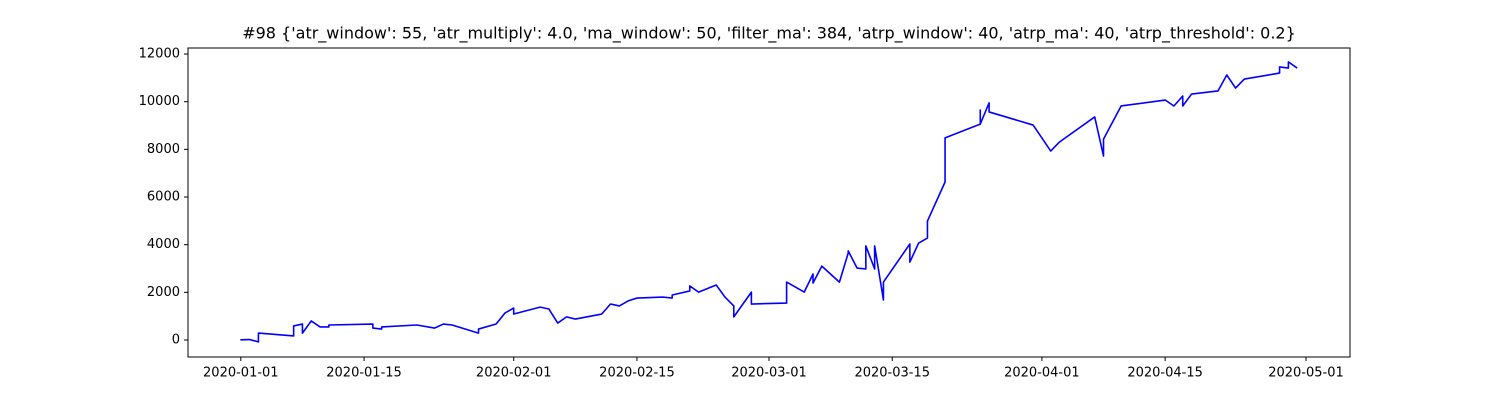 The width and height of the screenshot is (1500, 400). Describe the element at coordinates (1165, 373) in the screenshot. I see `x-tick-label: 2020-04-15` at that location.